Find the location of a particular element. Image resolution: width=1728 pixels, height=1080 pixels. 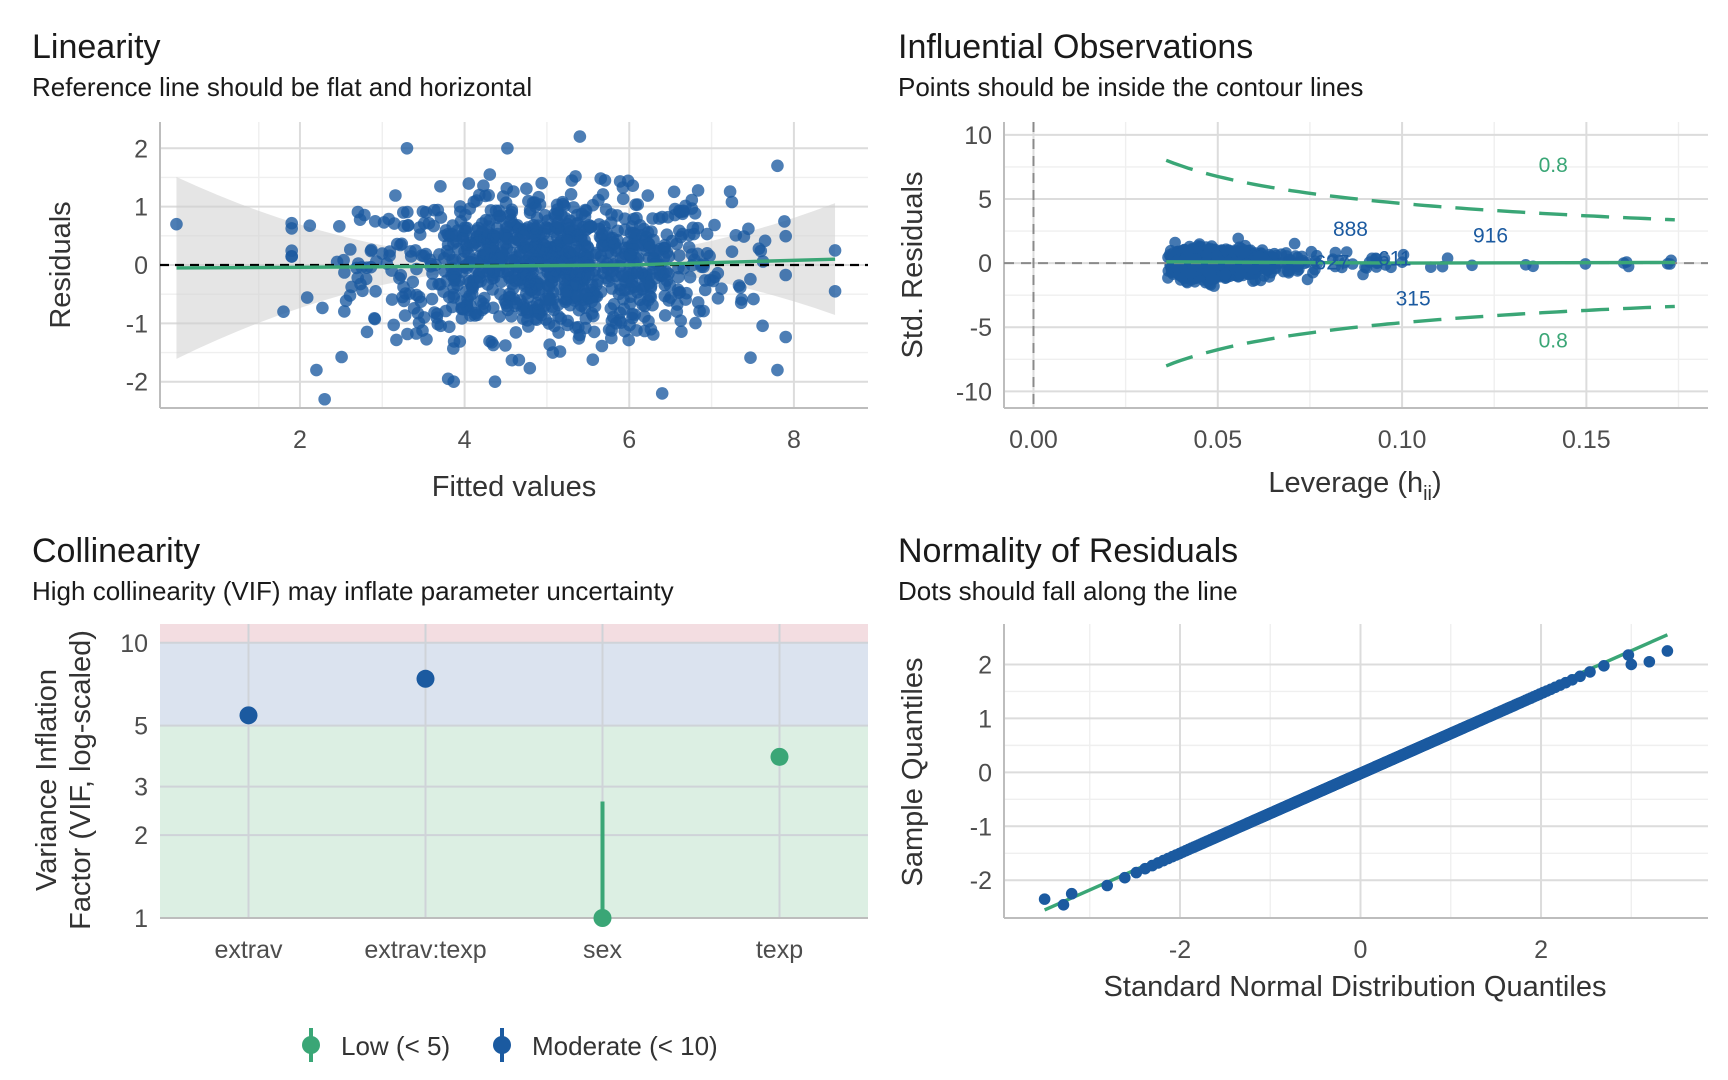

y-tick-label: -2 is located at coordinates (137, 383).